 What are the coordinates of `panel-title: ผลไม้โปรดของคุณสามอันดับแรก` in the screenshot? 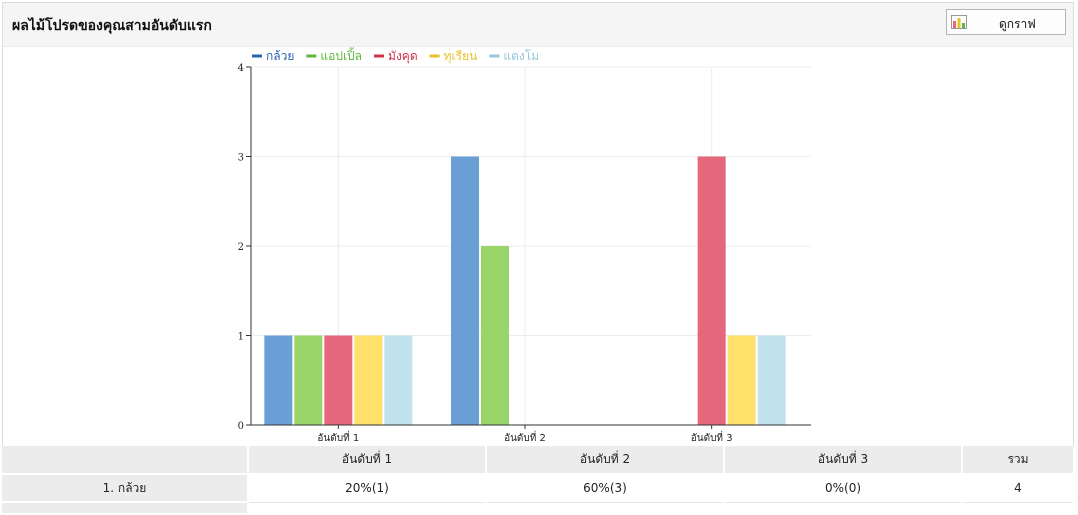 It's located at (112, 26).